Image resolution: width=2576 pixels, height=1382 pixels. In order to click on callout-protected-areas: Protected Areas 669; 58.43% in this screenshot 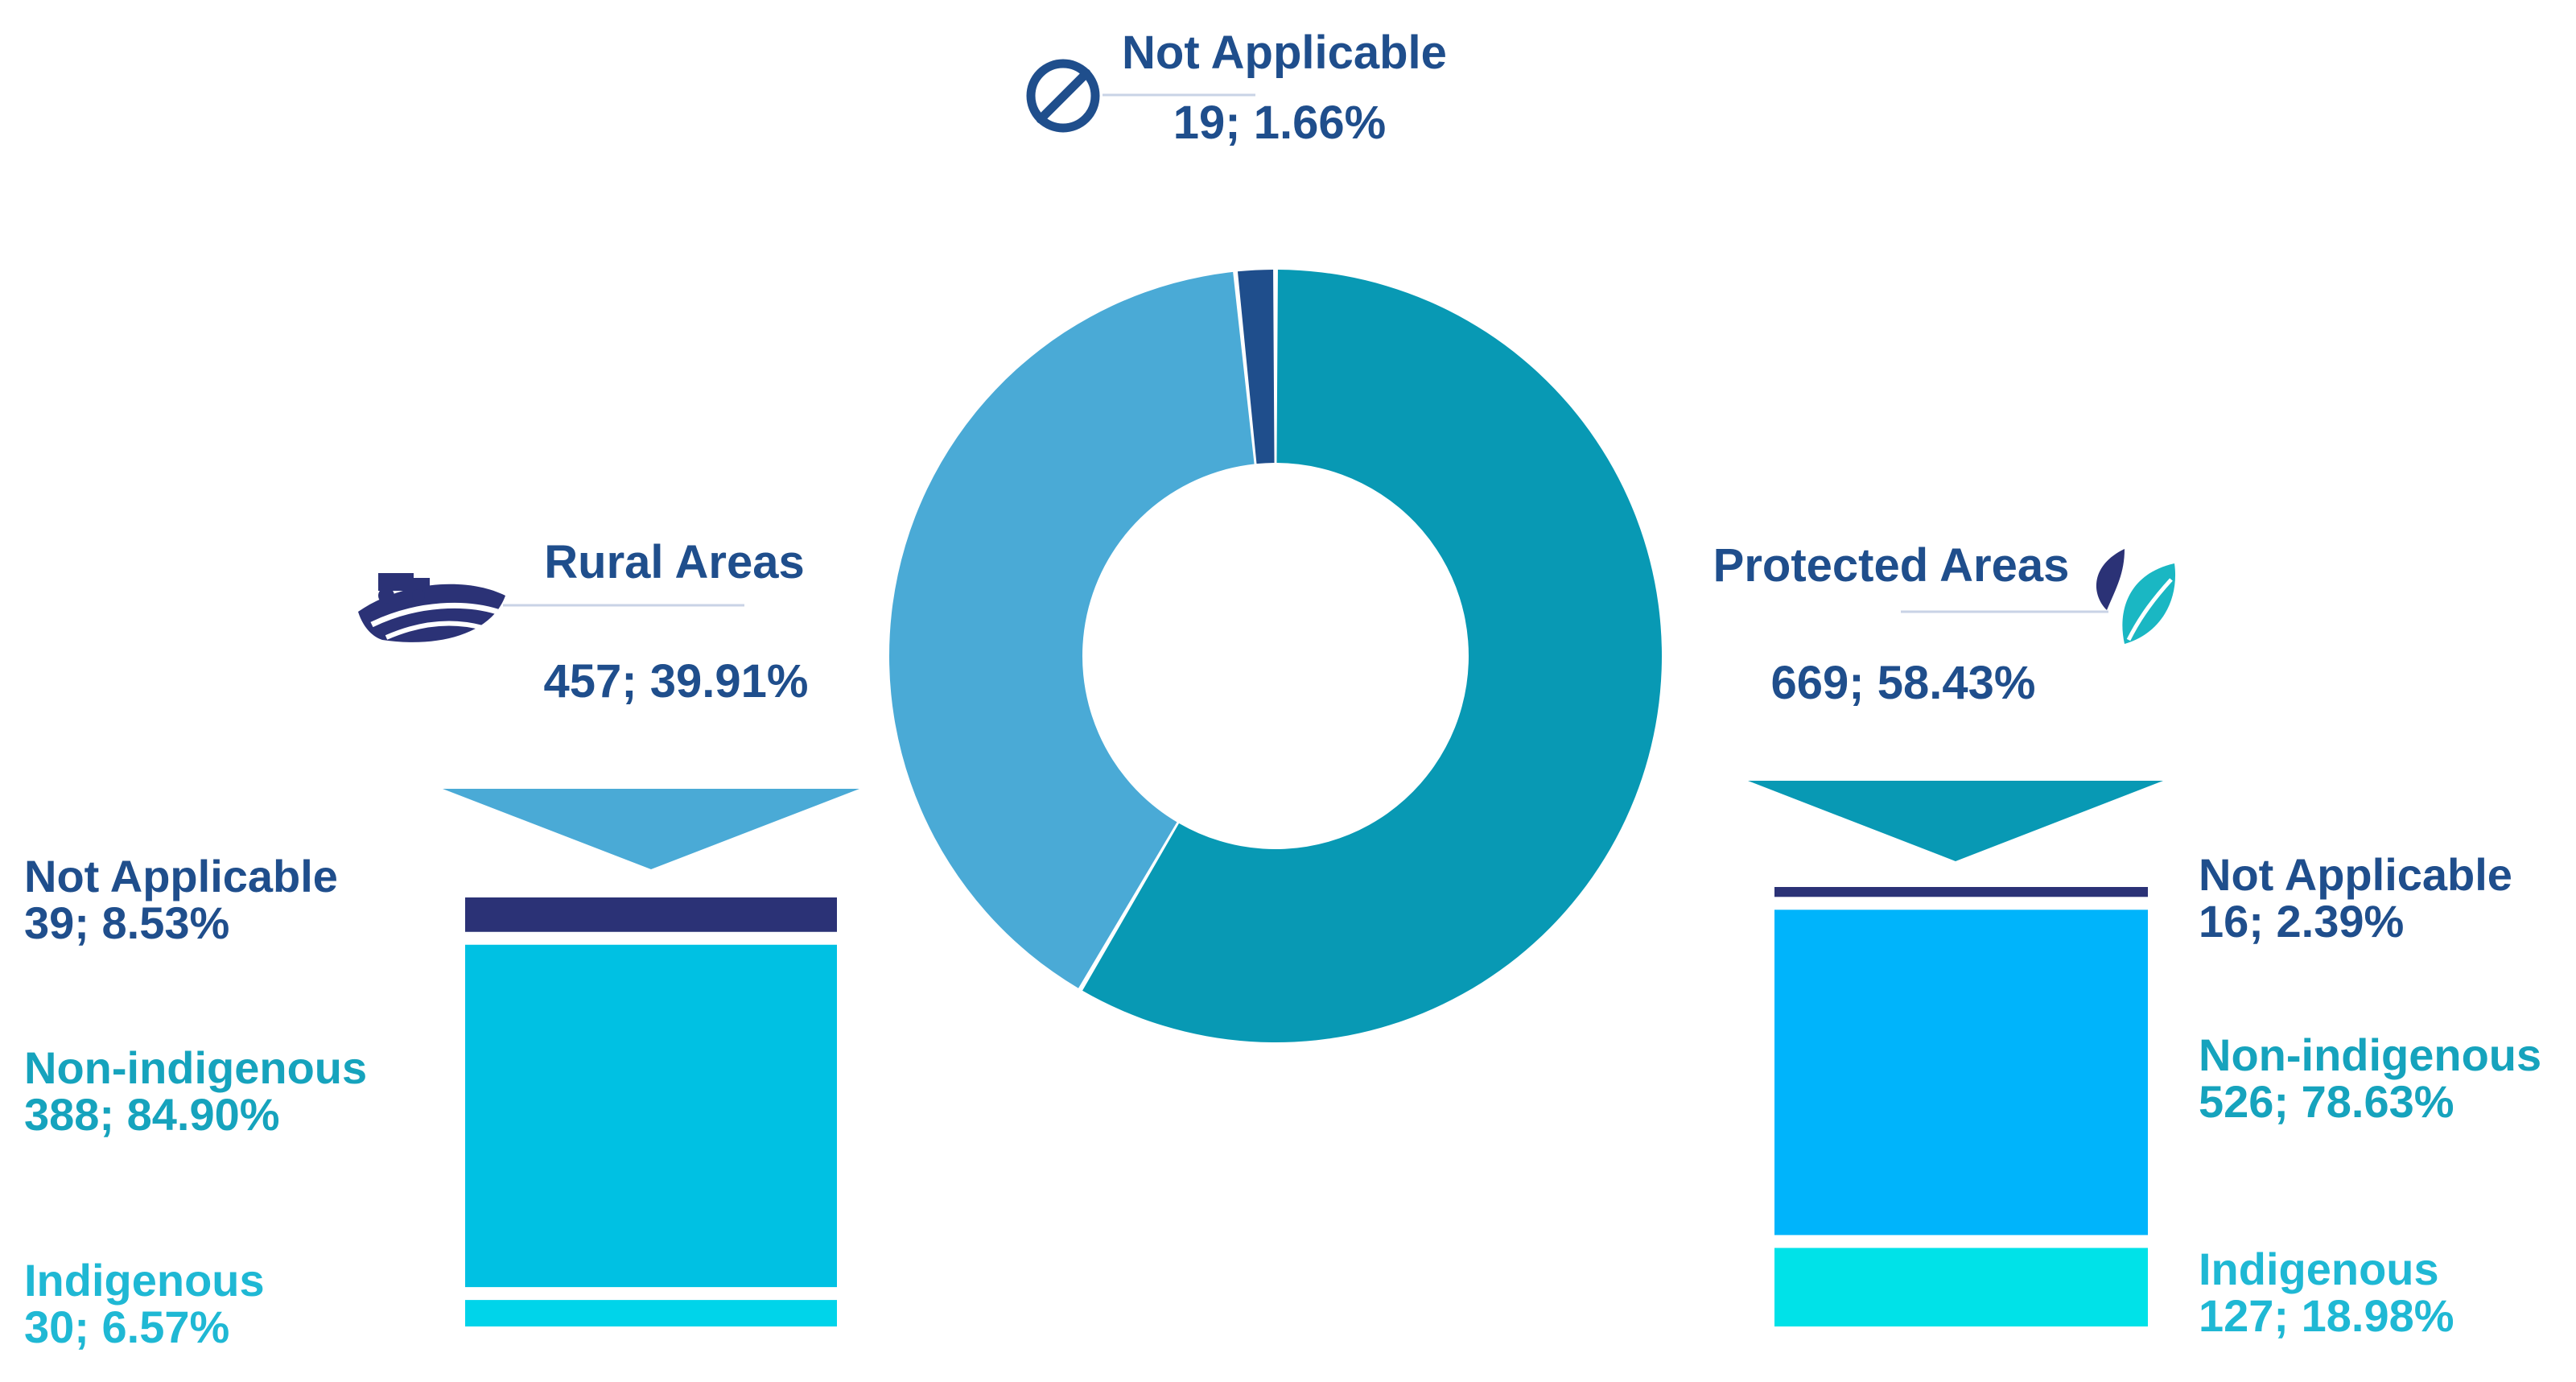, I will do `click(1944, 624)`.